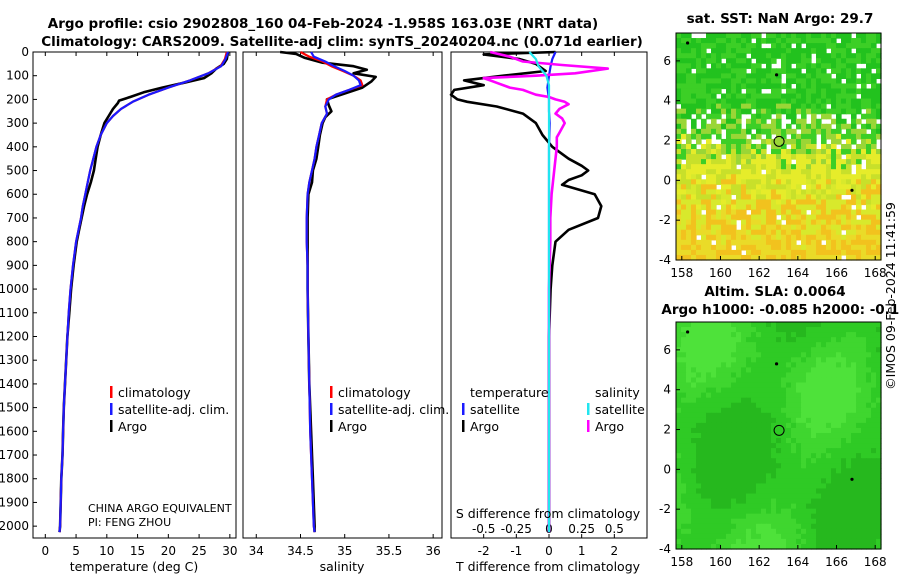  Describe the element at coordinates (776, 75) in the screenshot. I see `island-dot` at that location.